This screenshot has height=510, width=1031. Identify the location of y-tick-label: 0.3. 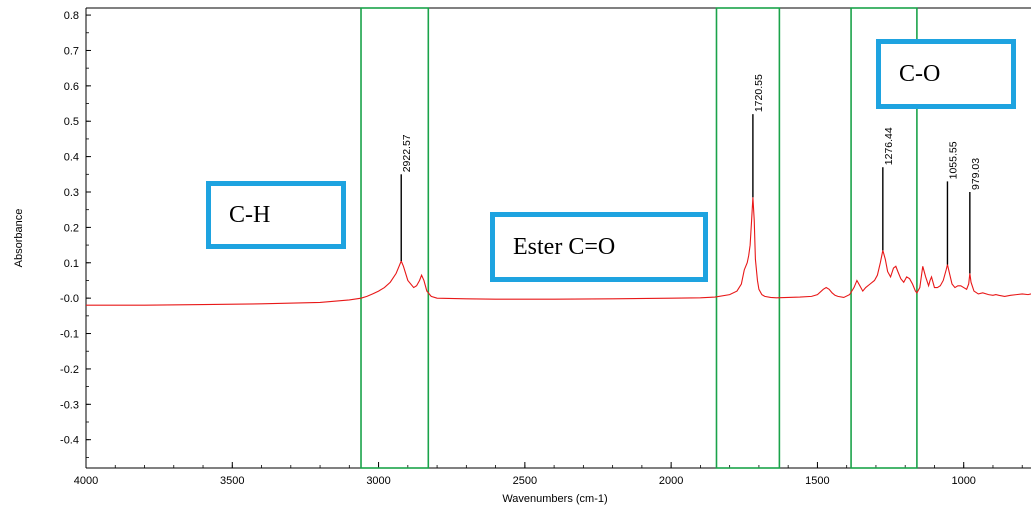
(71, 193).